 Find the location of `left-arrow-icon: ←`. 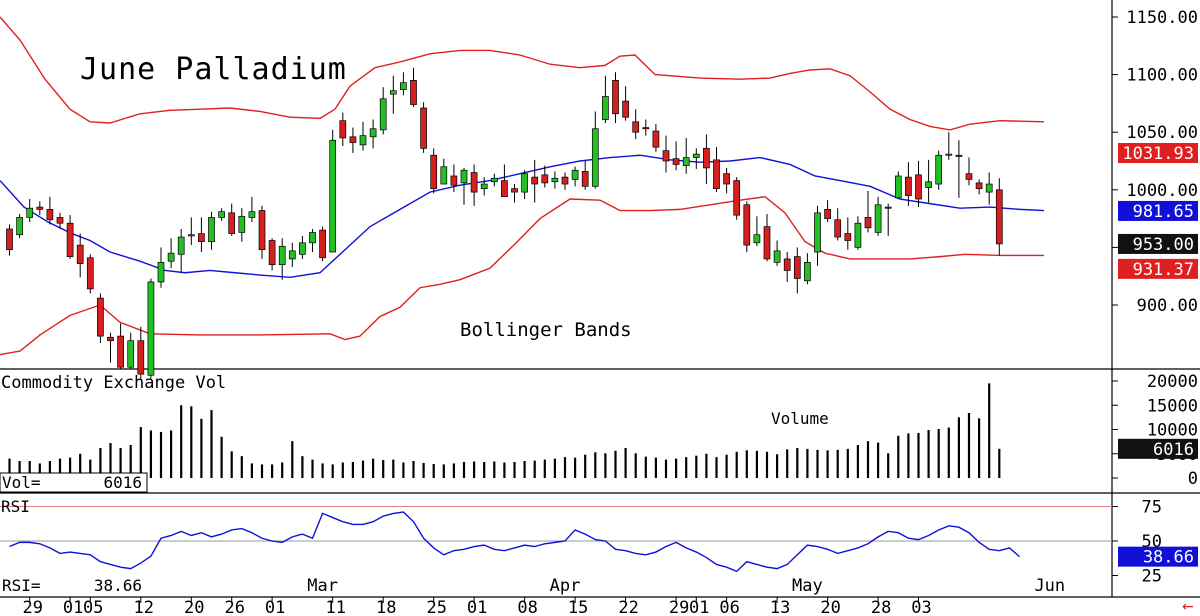

left-arrow-icon: ← is located at coordinates (1188, 607).